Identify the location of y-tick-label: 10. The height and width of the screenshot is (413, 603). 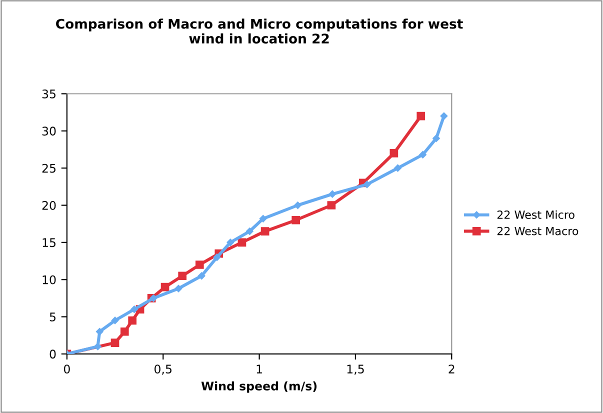
(49, 279).